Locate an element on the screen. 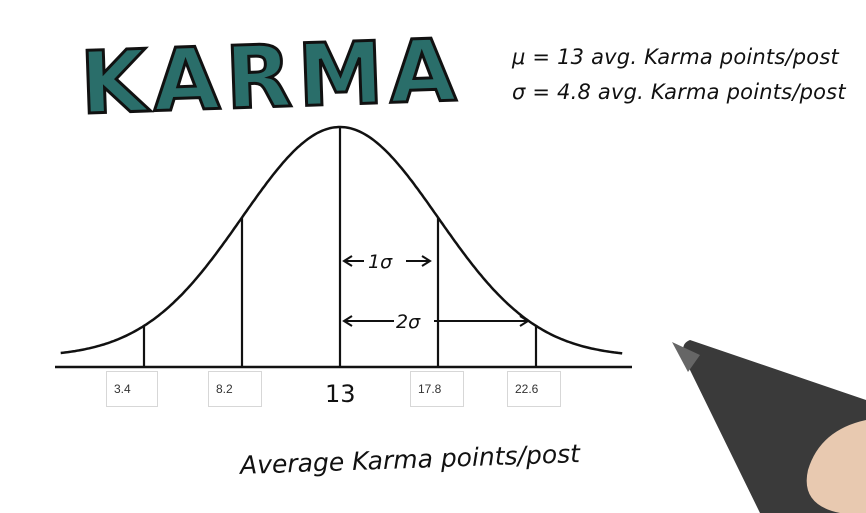  tick-label-3-4: 3.4 is located at coordinates (132, 389).